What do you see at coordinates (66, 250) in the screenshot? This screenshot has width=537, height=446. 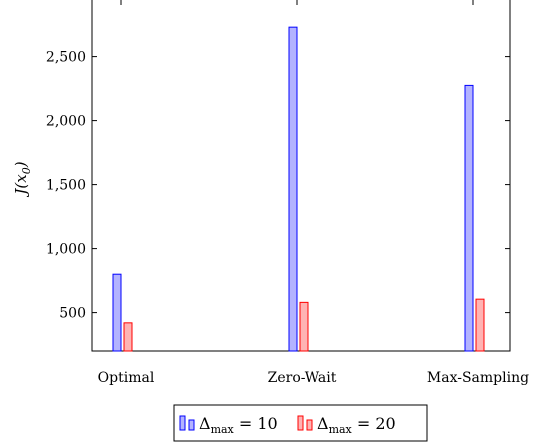 I see `y-tick-label: 1,000` at bounding box center [66, 250].